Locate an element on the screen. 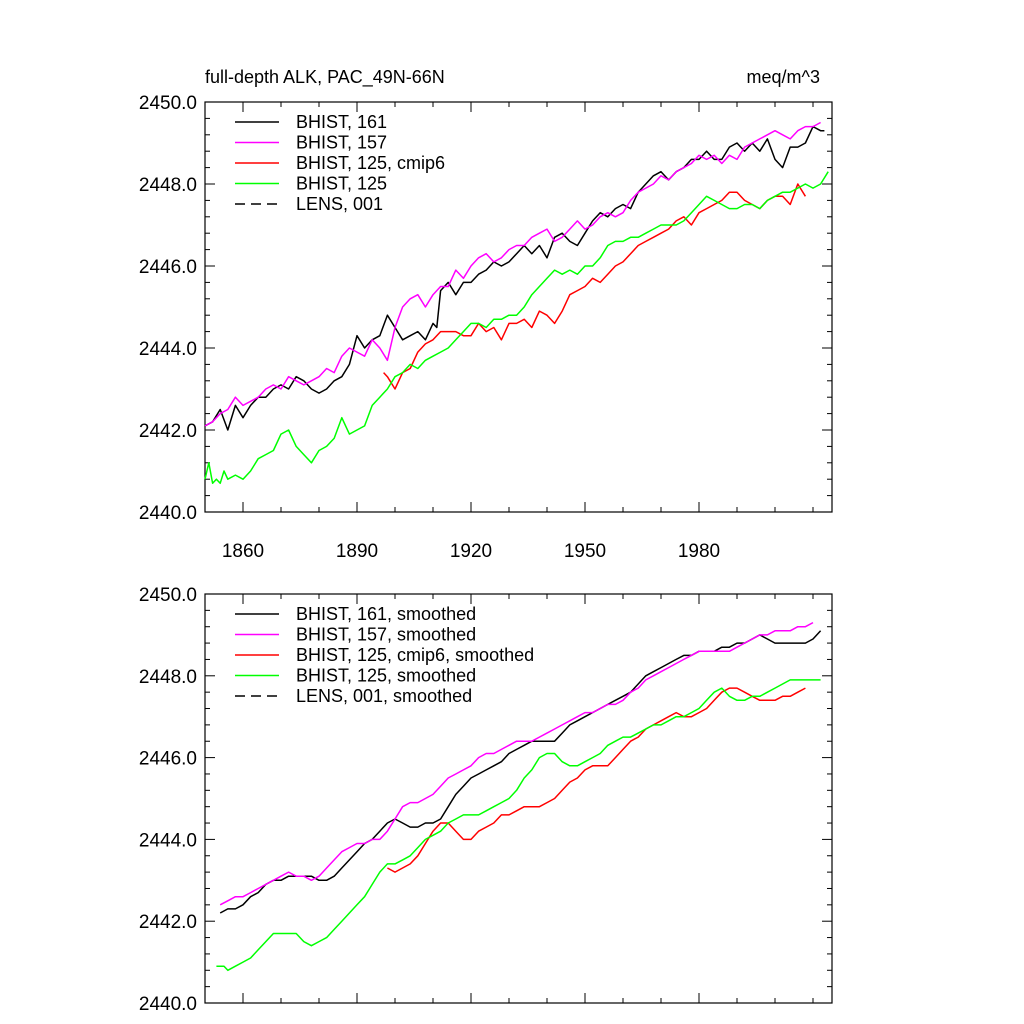  legend-label: BHIST, 125, cmip6, smoothed is located at coordinates (415, 655).